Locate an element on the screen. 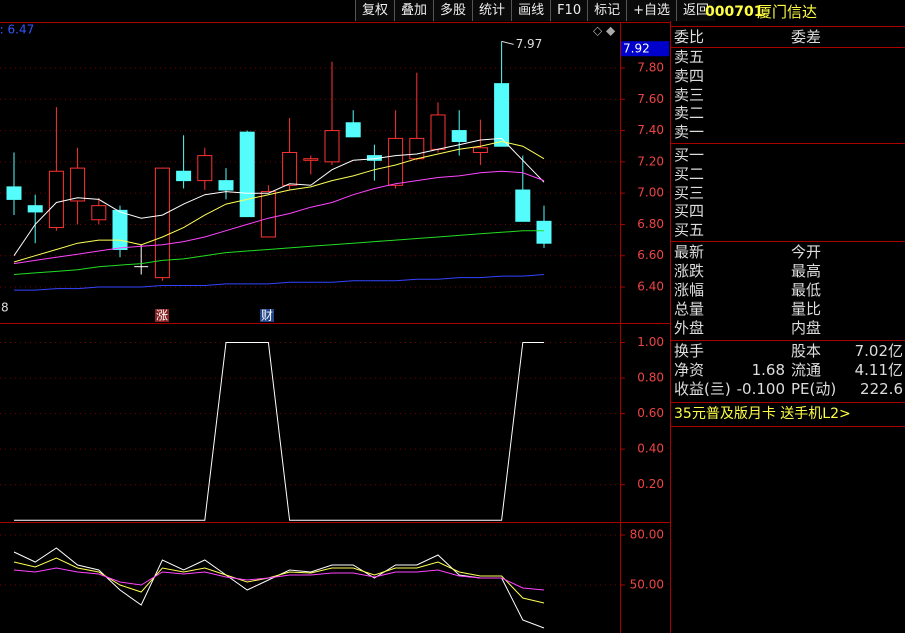 This screenshot has width=905, height=633. fund-value: 222.6 is located at coordinates (881, 389).